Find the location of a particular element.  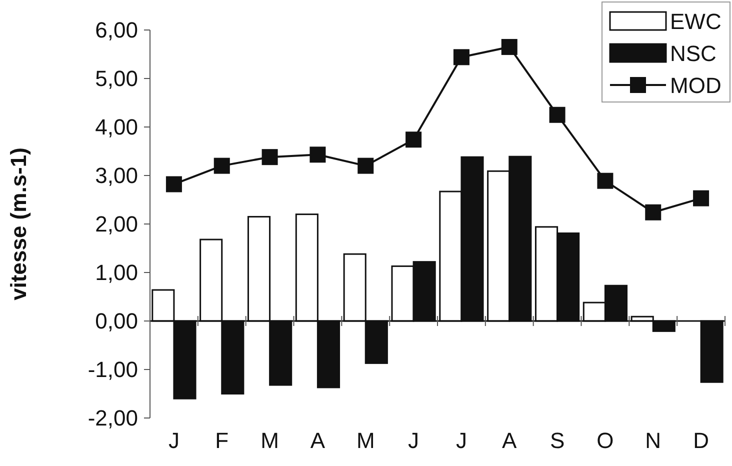

x-tick-label: N is located at coordinates (653, 440).